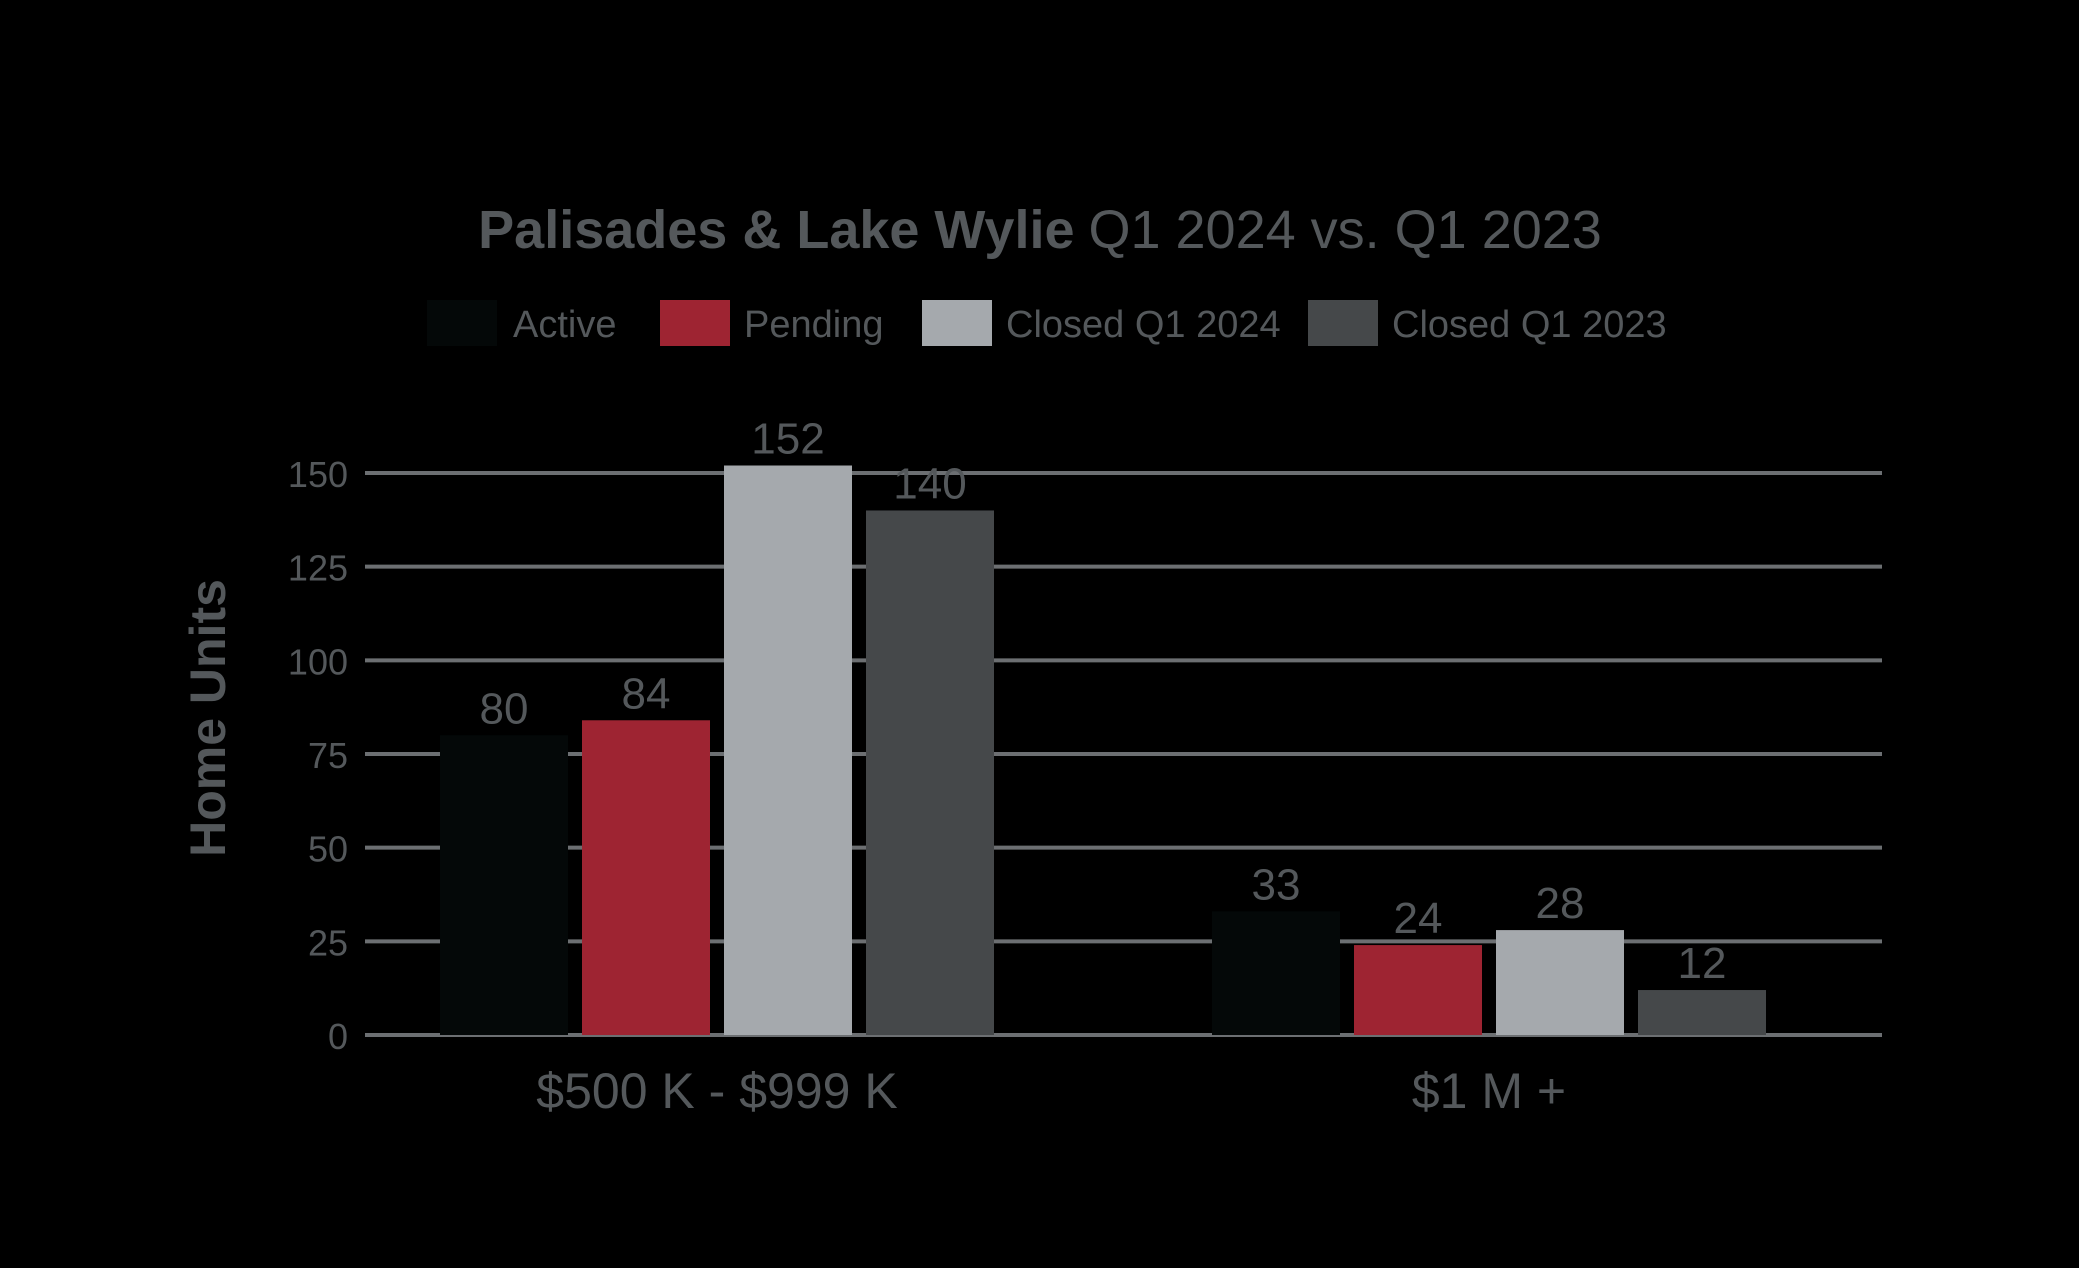 This screenshot has height=1268, width=2079. Describe the element at coordinates (1418, 918) in the screenshot. I see `data-label: 24` at that location.